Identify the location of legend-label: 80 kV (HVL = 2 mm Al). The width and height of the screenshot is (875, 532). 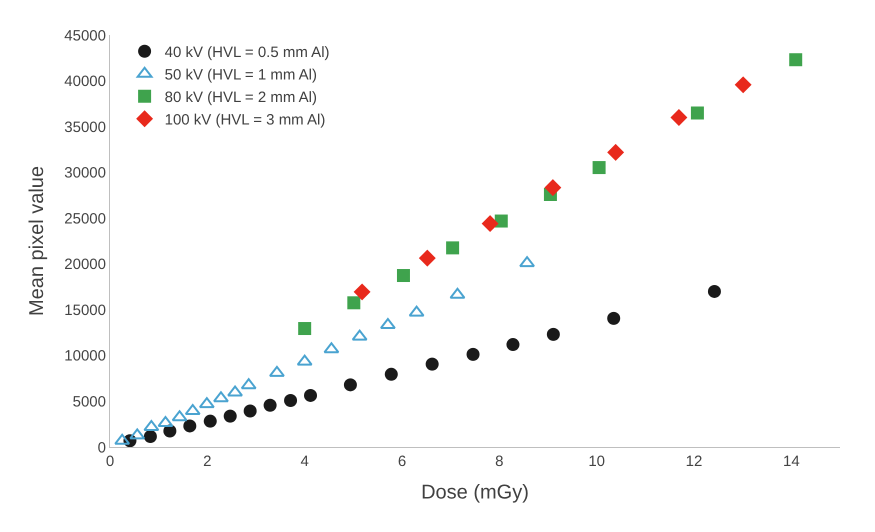
(241, 97).